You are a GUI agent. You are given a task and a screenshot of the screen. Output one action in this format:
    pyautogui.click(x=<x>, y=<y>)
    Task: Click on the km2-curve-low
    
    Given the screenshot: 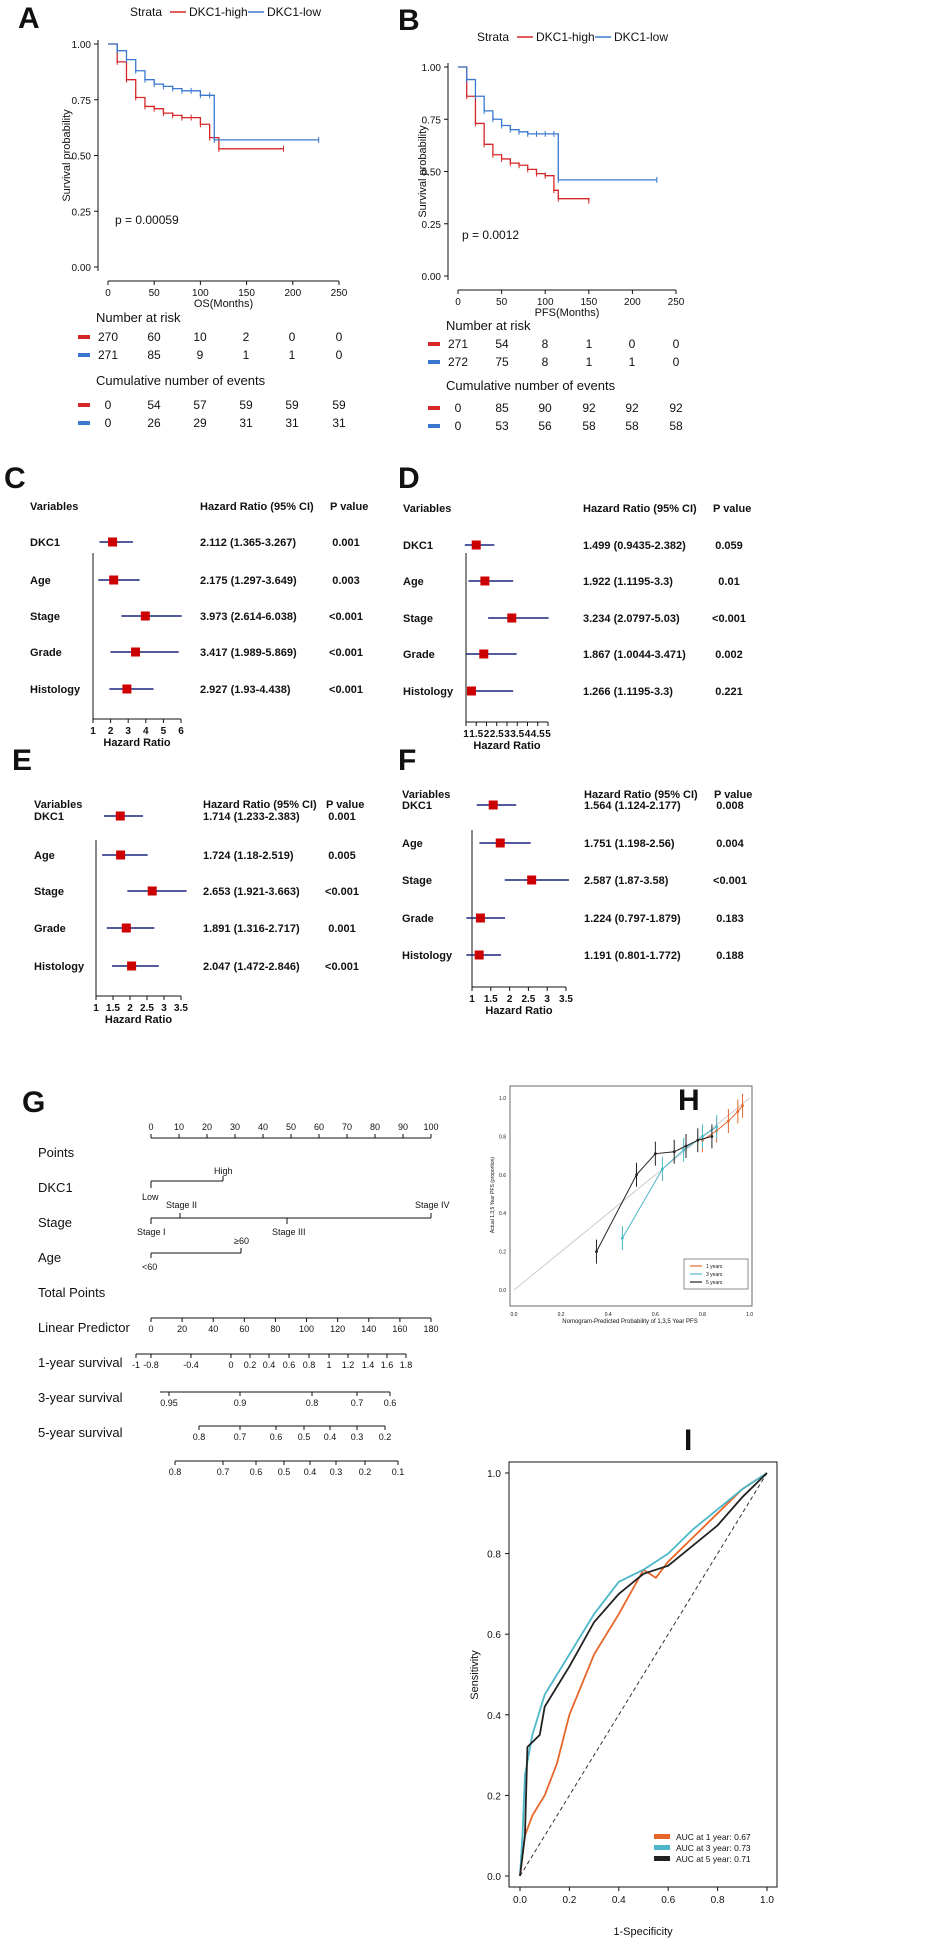 What is the action you would take?
    pyautogui.click(x=557, y=123)
    